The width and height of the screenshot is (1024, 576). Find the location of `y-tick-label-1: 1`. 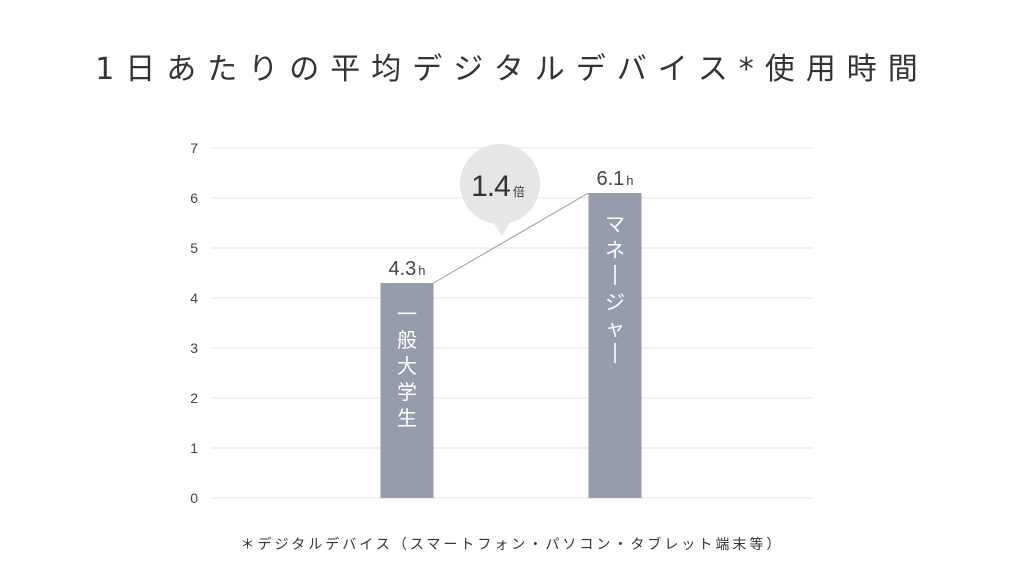

y-tick-label-1: 1 is located at coordinates (194, 448).